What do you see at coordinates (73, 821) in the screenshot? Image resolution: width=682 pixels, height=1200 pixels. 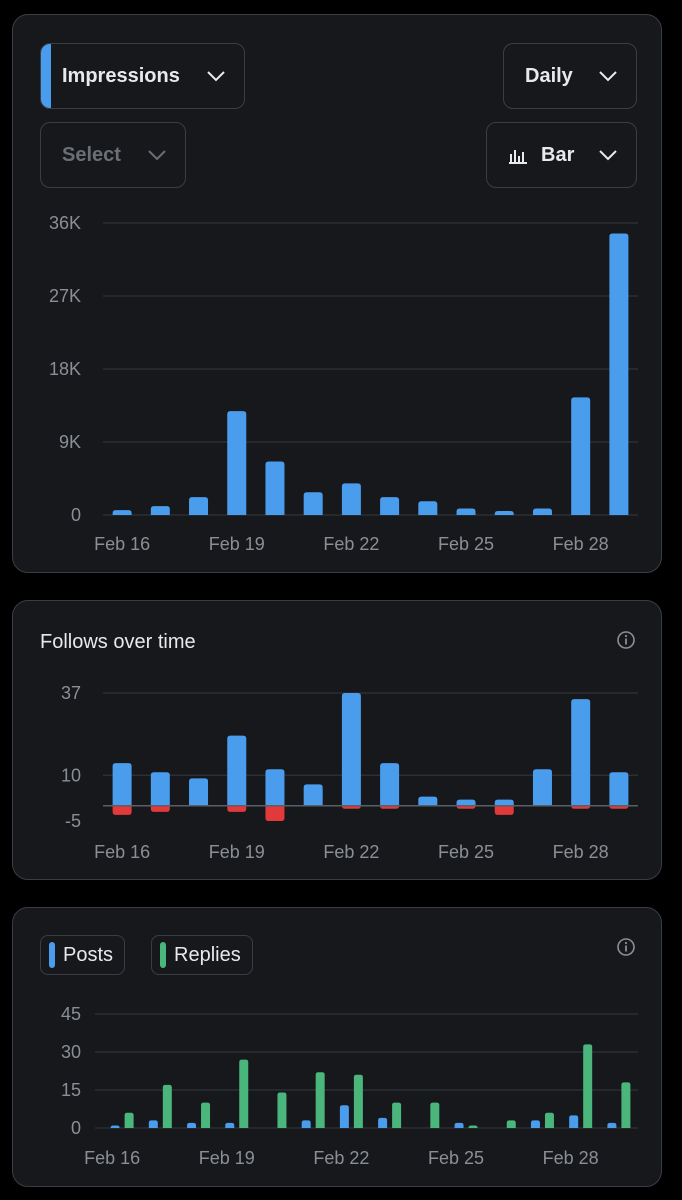 I see `y-tick-label: -5` at bounding box center [73, 821].